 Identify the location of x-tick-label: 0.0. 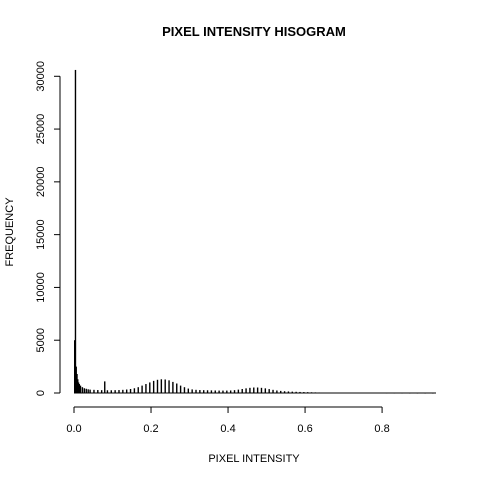
(73, 429).